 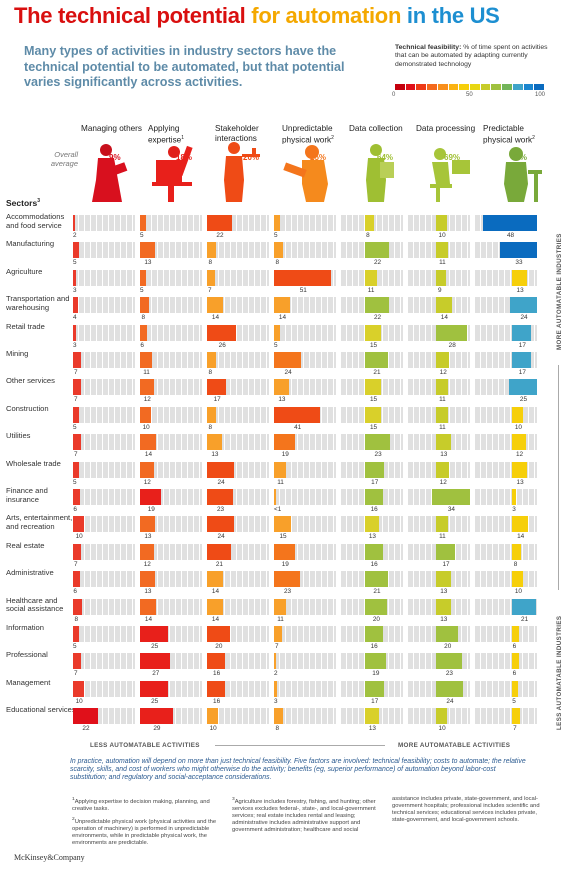 I want to click on sector-label: Healthcare and social assistance, so click(x=35, y=604).